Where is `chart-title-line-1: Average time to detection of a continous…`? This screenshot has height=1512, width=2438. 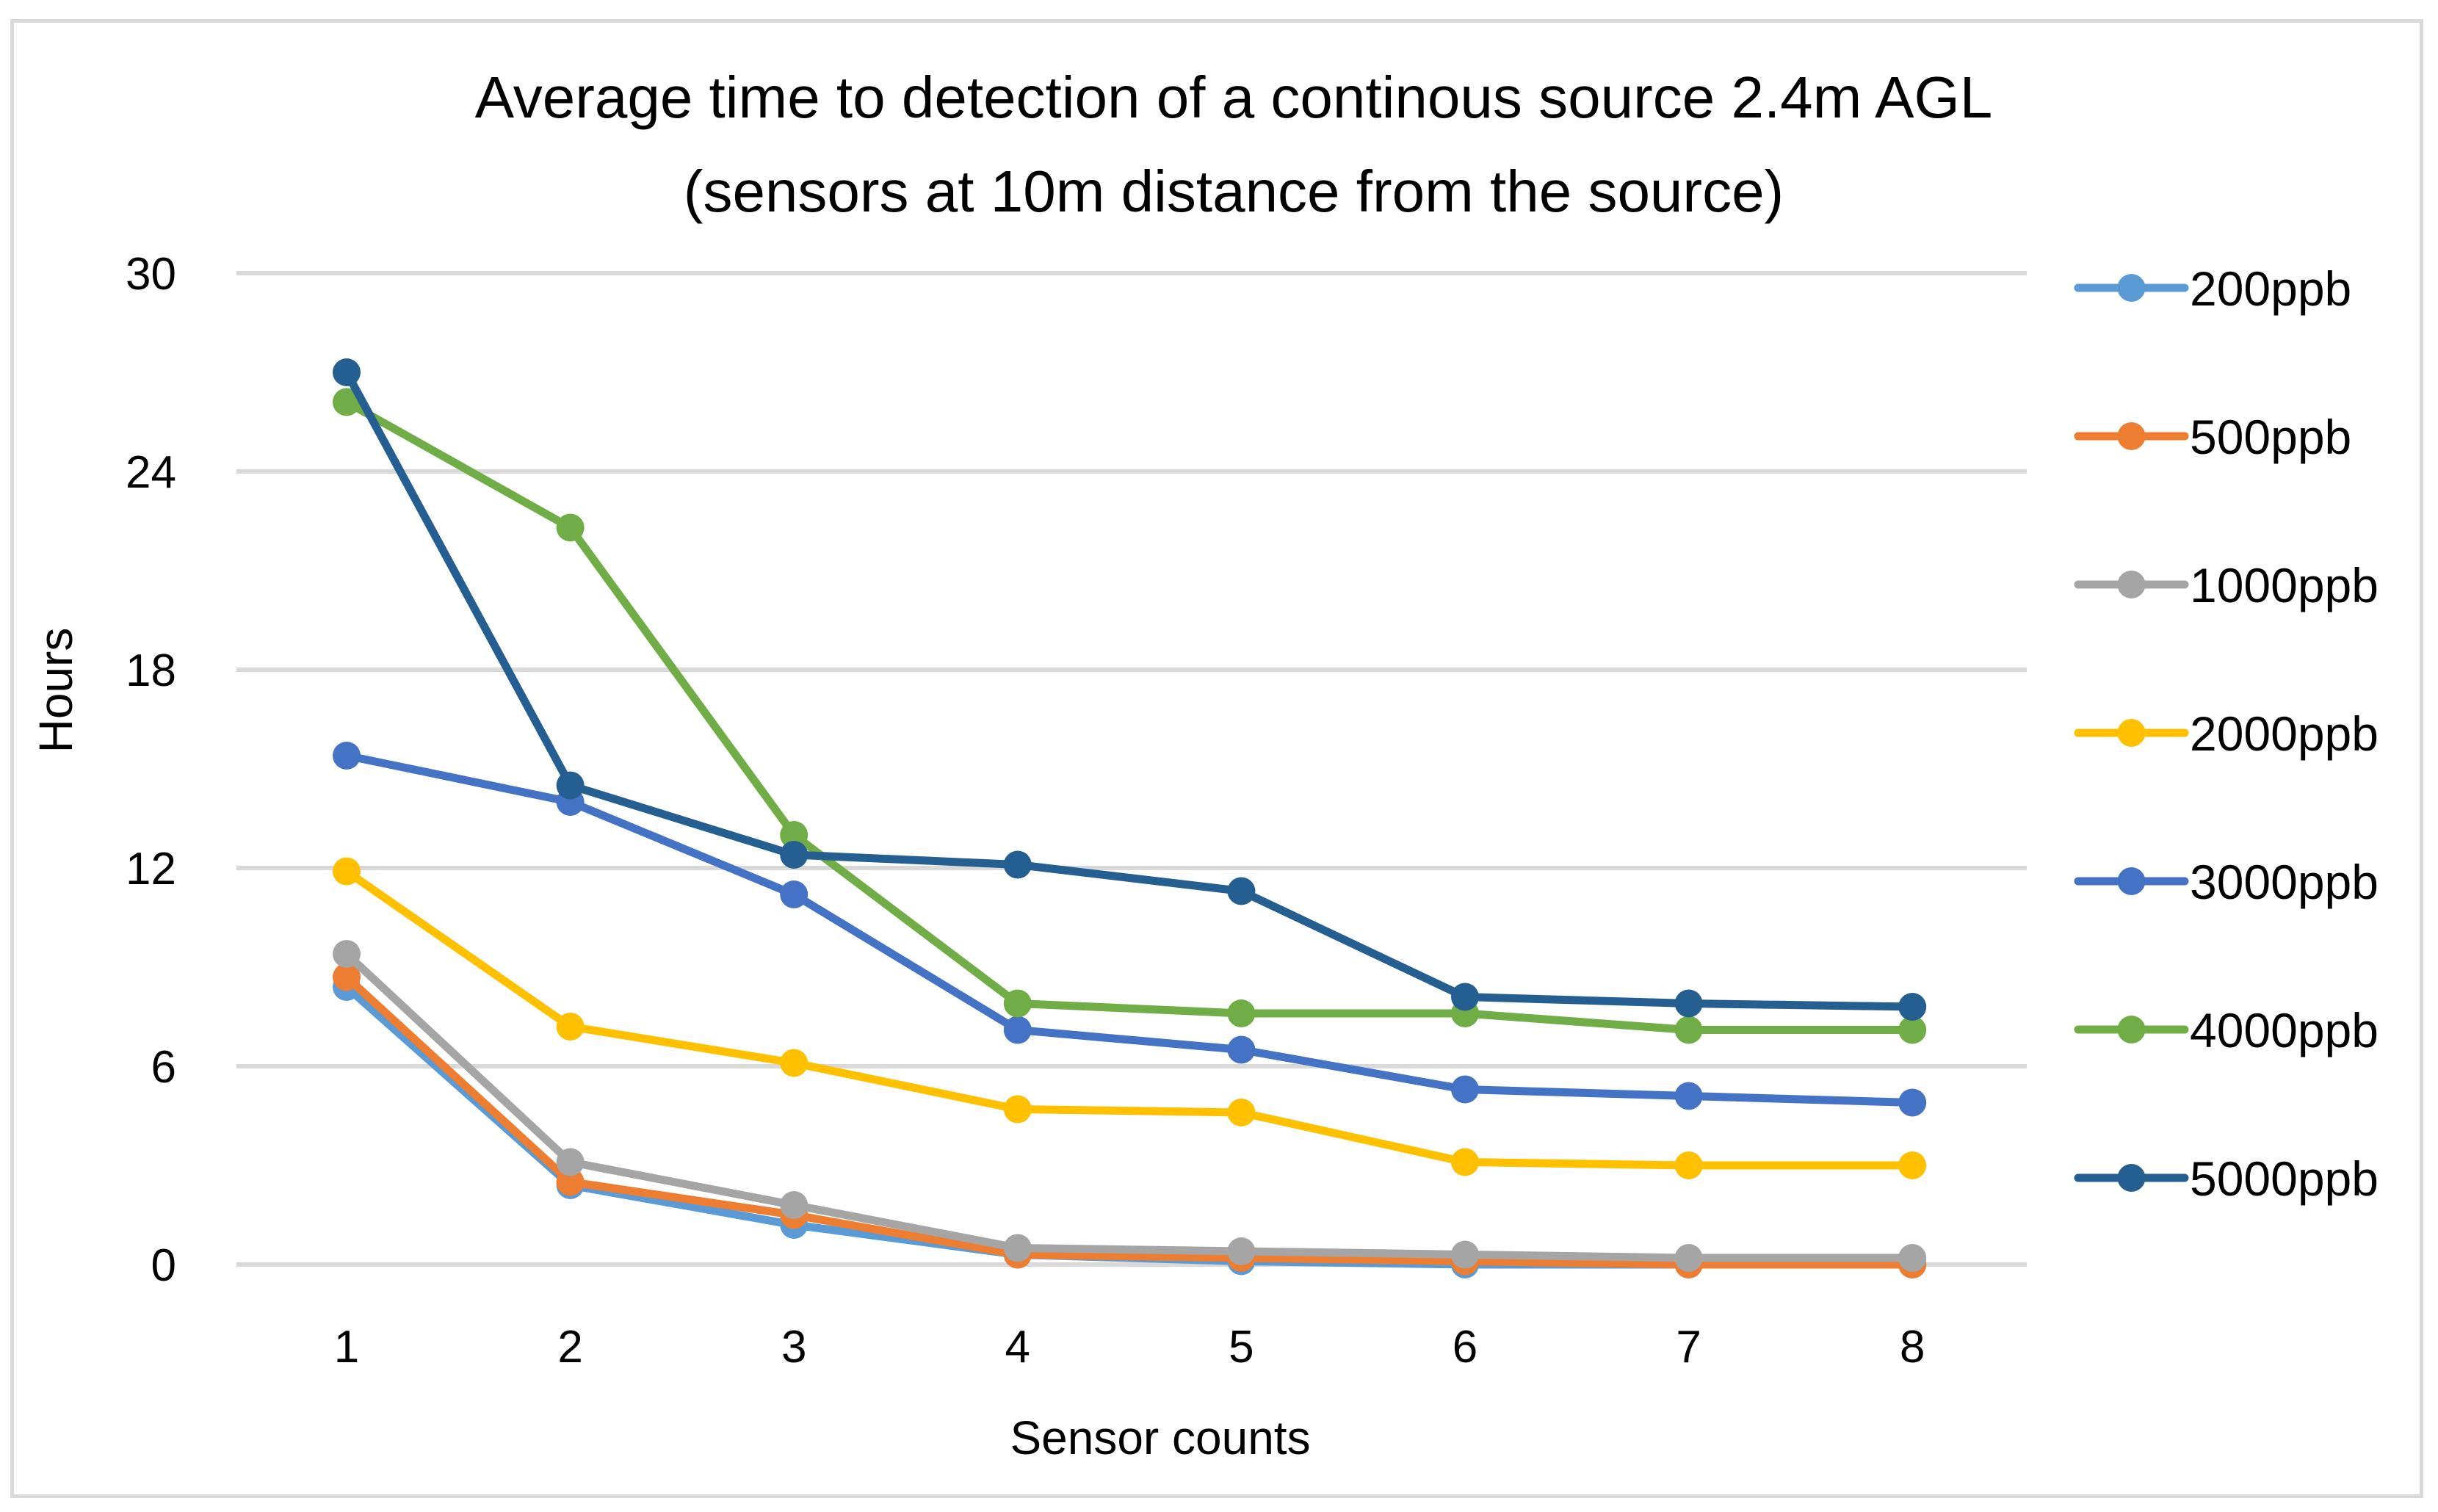
chart-title-line-1: Average time to detection of a continous… is located at coordinates (1233, 98).